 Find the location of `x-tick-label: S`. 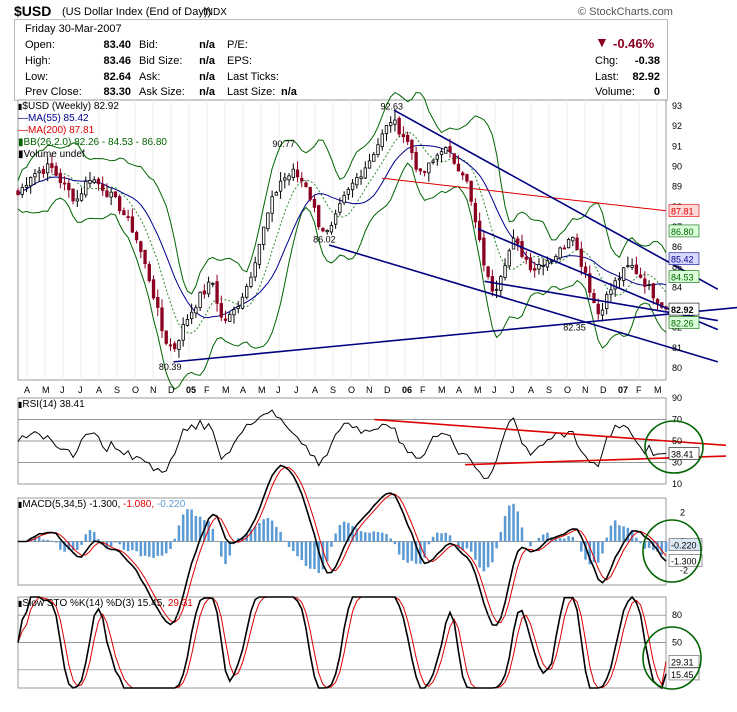

x-tick-label: S is located at coordinates (333, 390).